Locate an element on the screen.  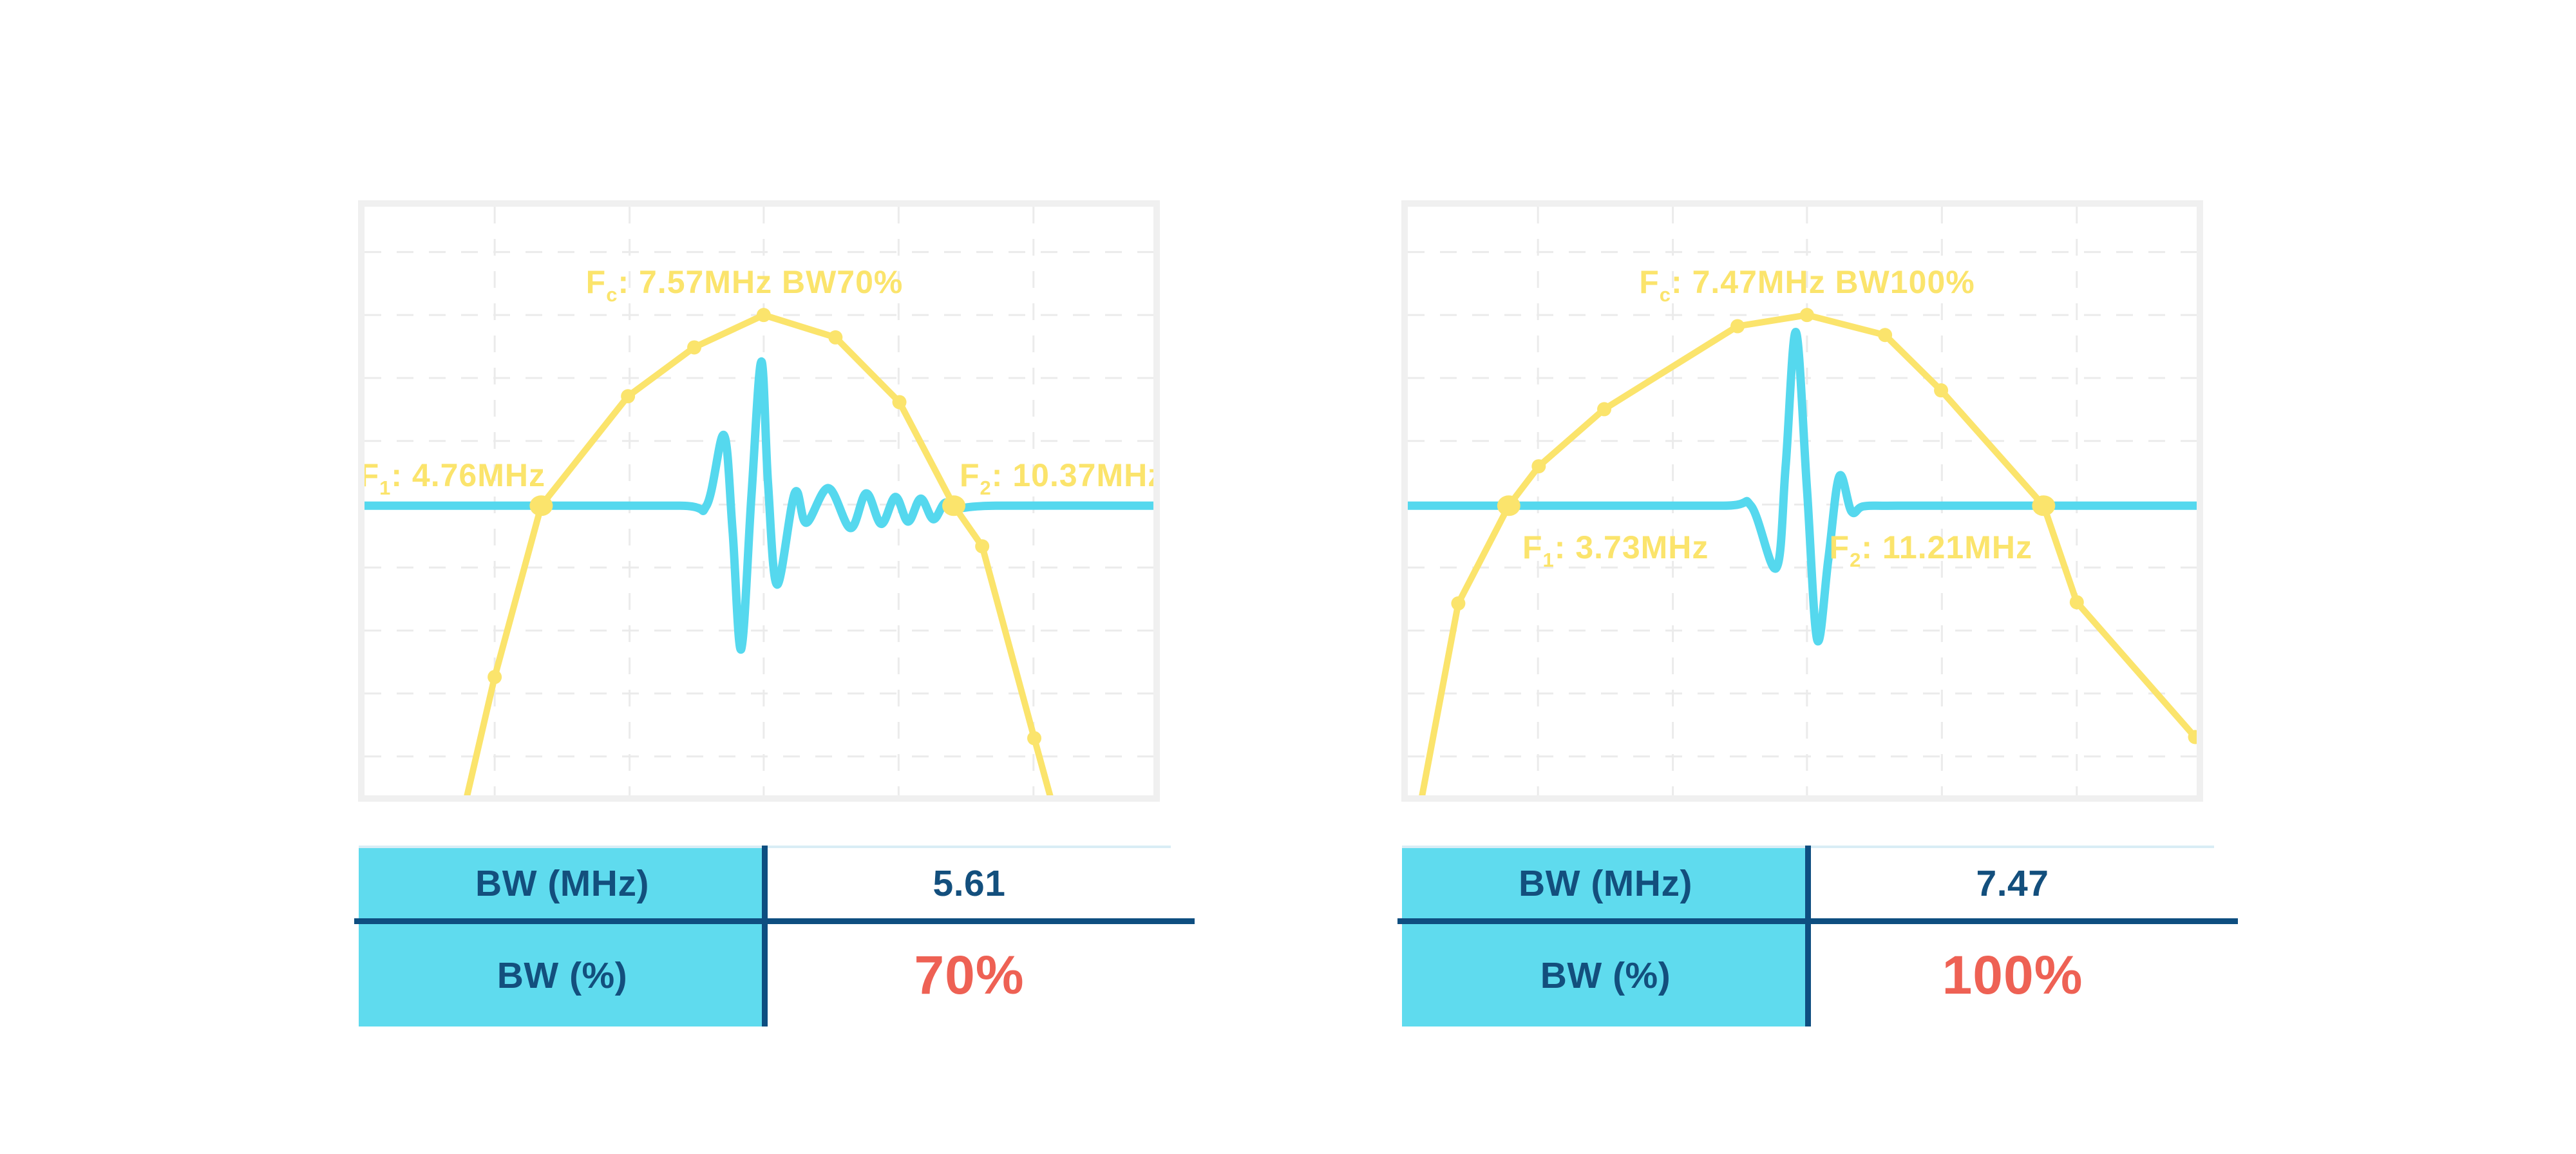
f1-annotation: F1: 4.76MHz is located at coordinates (455, 478).